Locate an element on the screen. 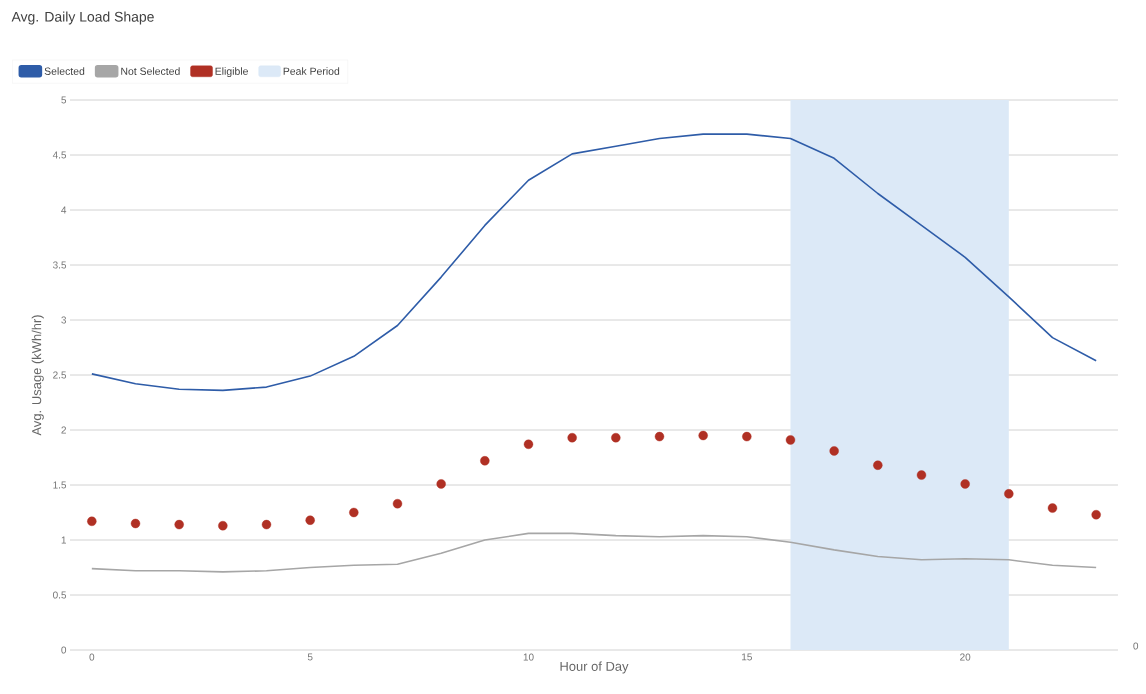  x-tick-label: 10 is located at coordinates (528, 657).